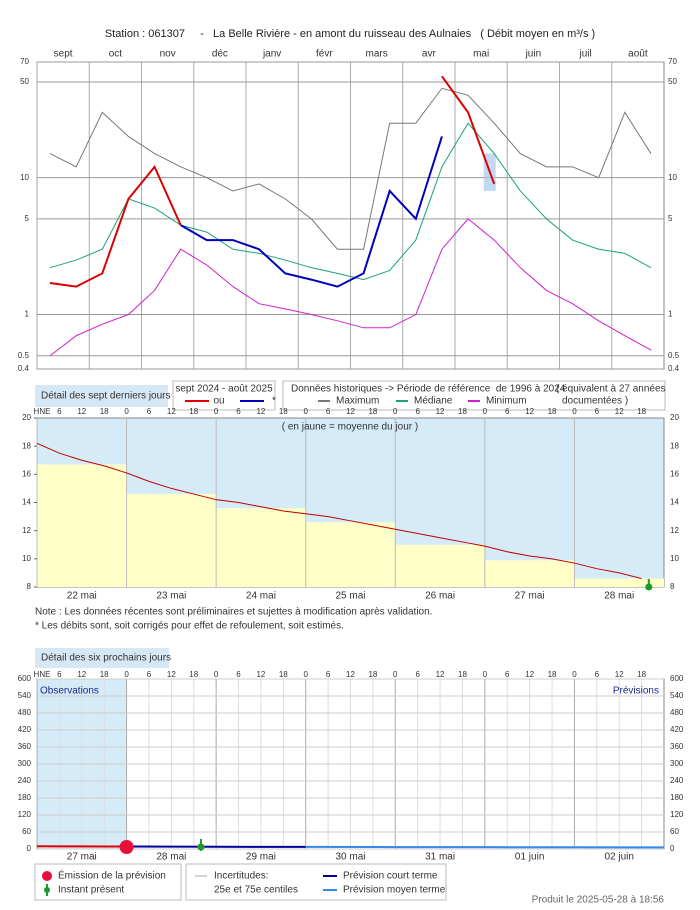  I want to click on annotation: ( en jaune = moyenne du jour ), so click(350, 427).